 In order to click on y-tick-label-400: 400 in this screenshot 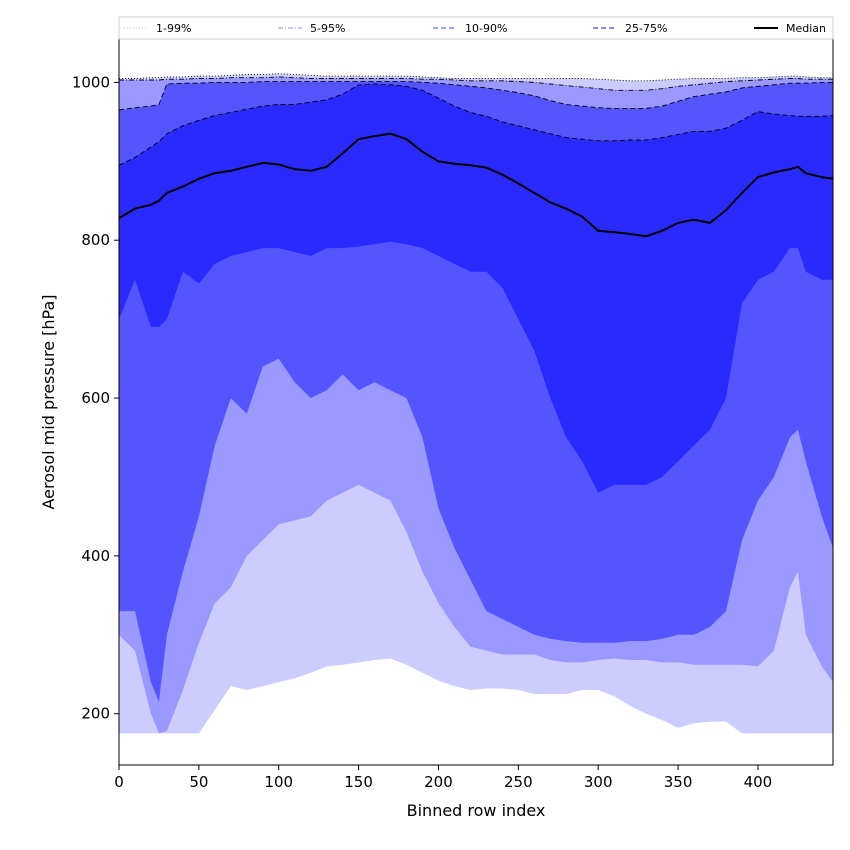, I will do `click(95, 556)`.